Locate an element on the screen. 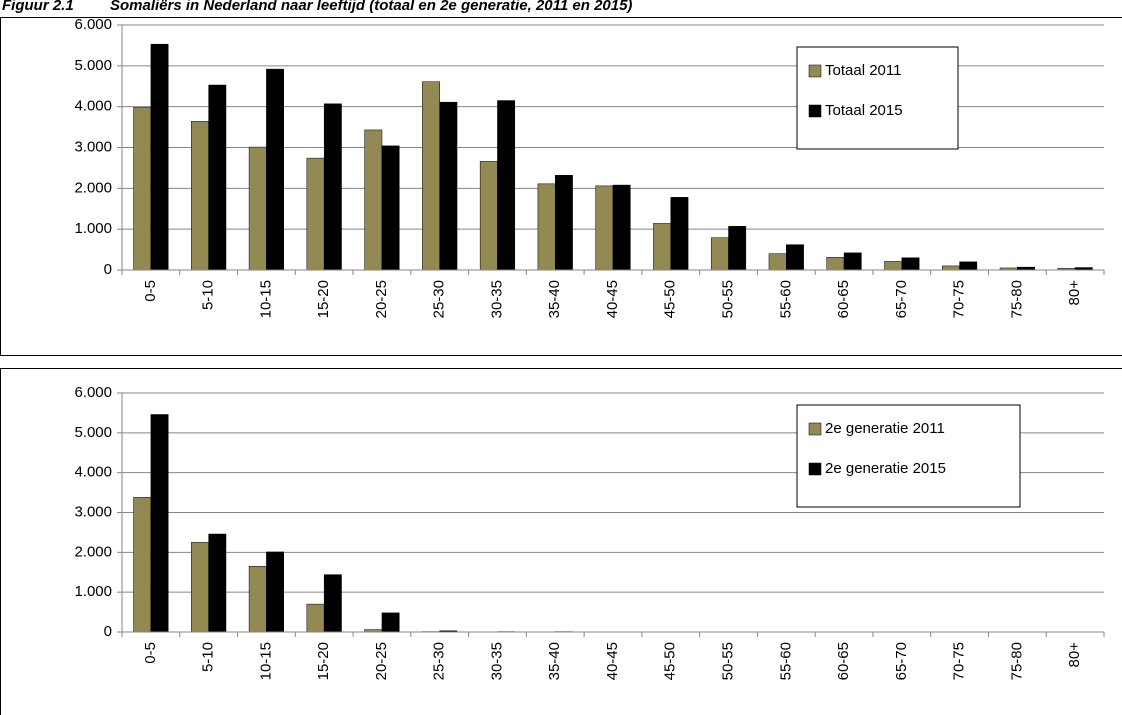 The height and width of the screenshot is (715, 1122). figure-label: Figuur 2.1 is located at coordinates (38, 7).